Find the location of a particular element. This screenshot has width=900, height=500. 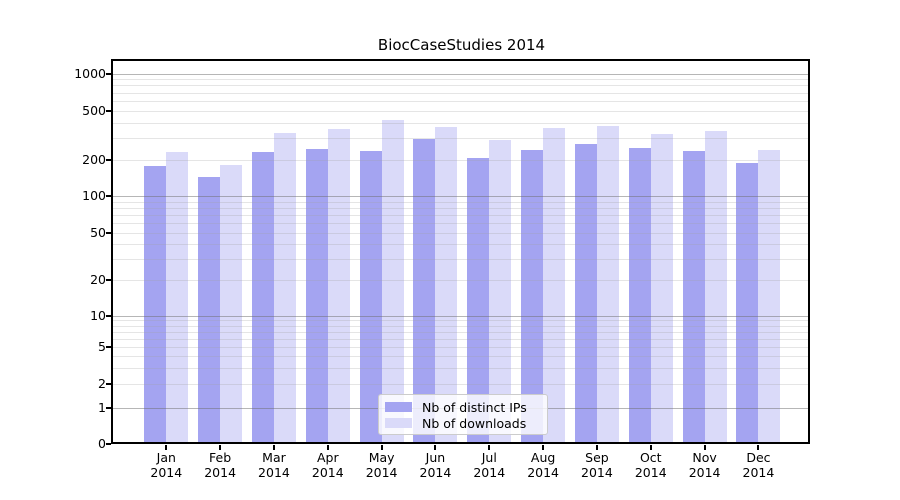

x-tick-month: Jun is located at coordinates (435, 457).